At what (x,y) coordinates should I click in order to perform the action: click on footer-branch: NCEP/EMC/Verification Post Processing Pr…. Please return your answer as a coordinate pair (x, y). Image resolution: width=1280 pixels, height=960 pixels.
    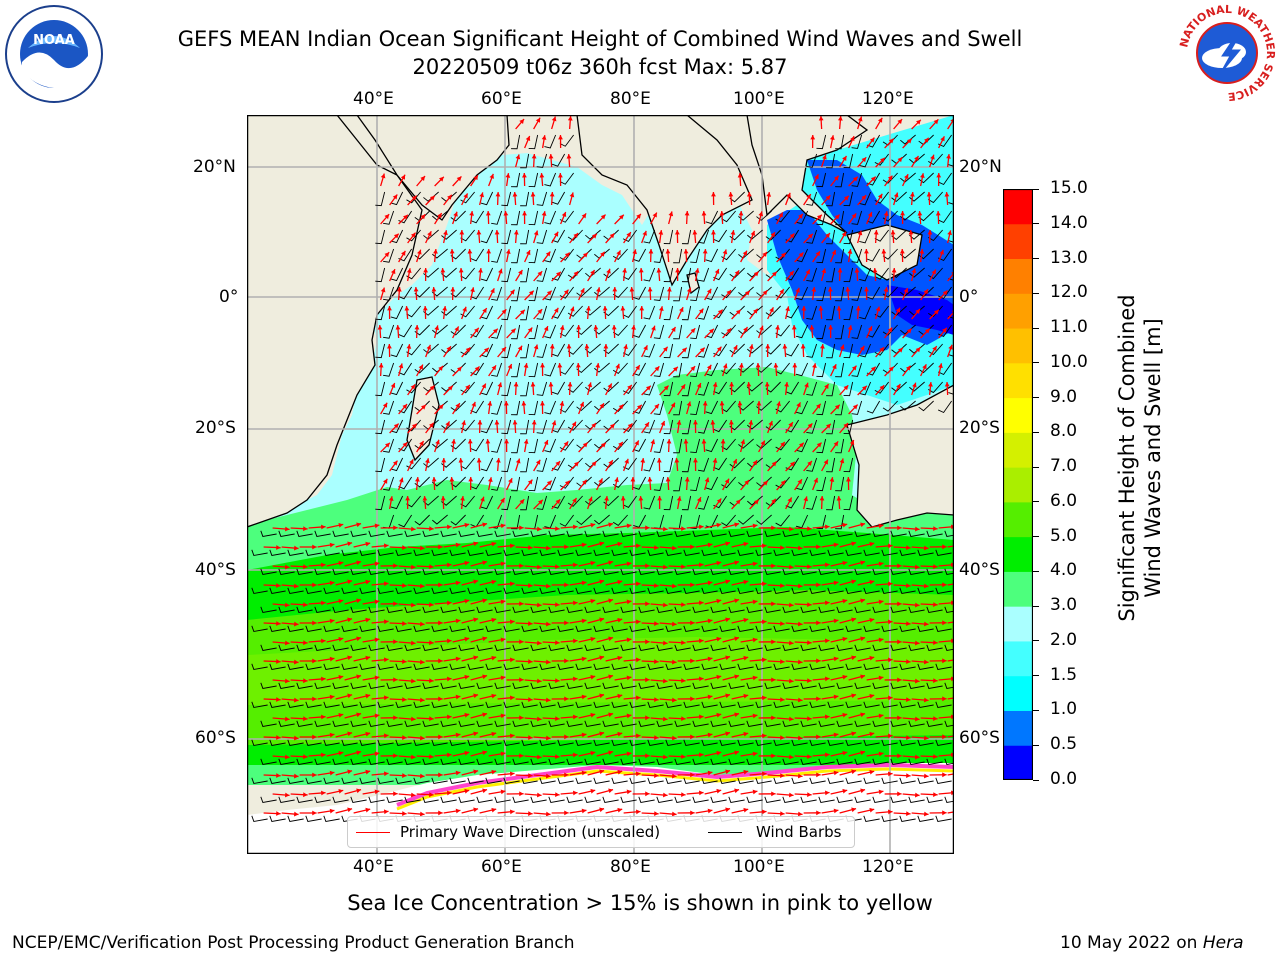
    Looking at the image, I should click on (293, 943).